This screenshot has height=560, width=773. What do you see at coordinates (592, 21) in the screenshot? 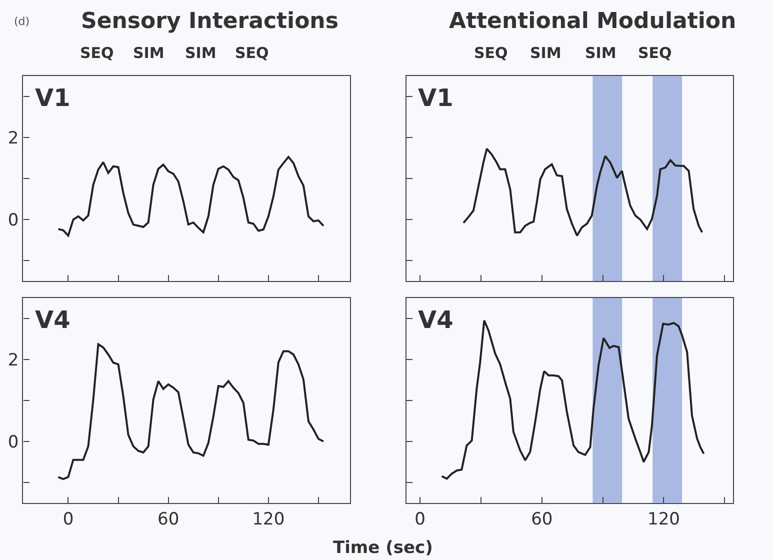
I see `chart-title: Attentional Modulation` at bounding box center [592, 21].